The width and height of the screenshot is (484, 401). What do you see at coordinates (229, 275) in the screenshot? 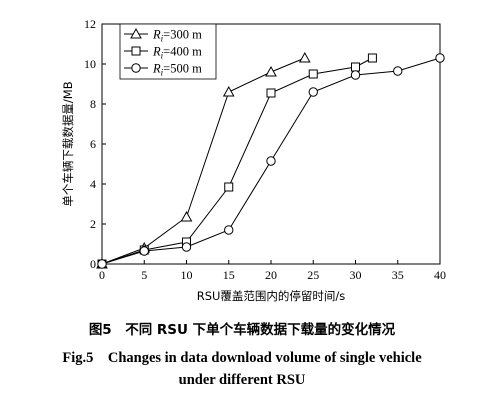
I see `x-tick-label: 15` at bounding box center [229, 275].